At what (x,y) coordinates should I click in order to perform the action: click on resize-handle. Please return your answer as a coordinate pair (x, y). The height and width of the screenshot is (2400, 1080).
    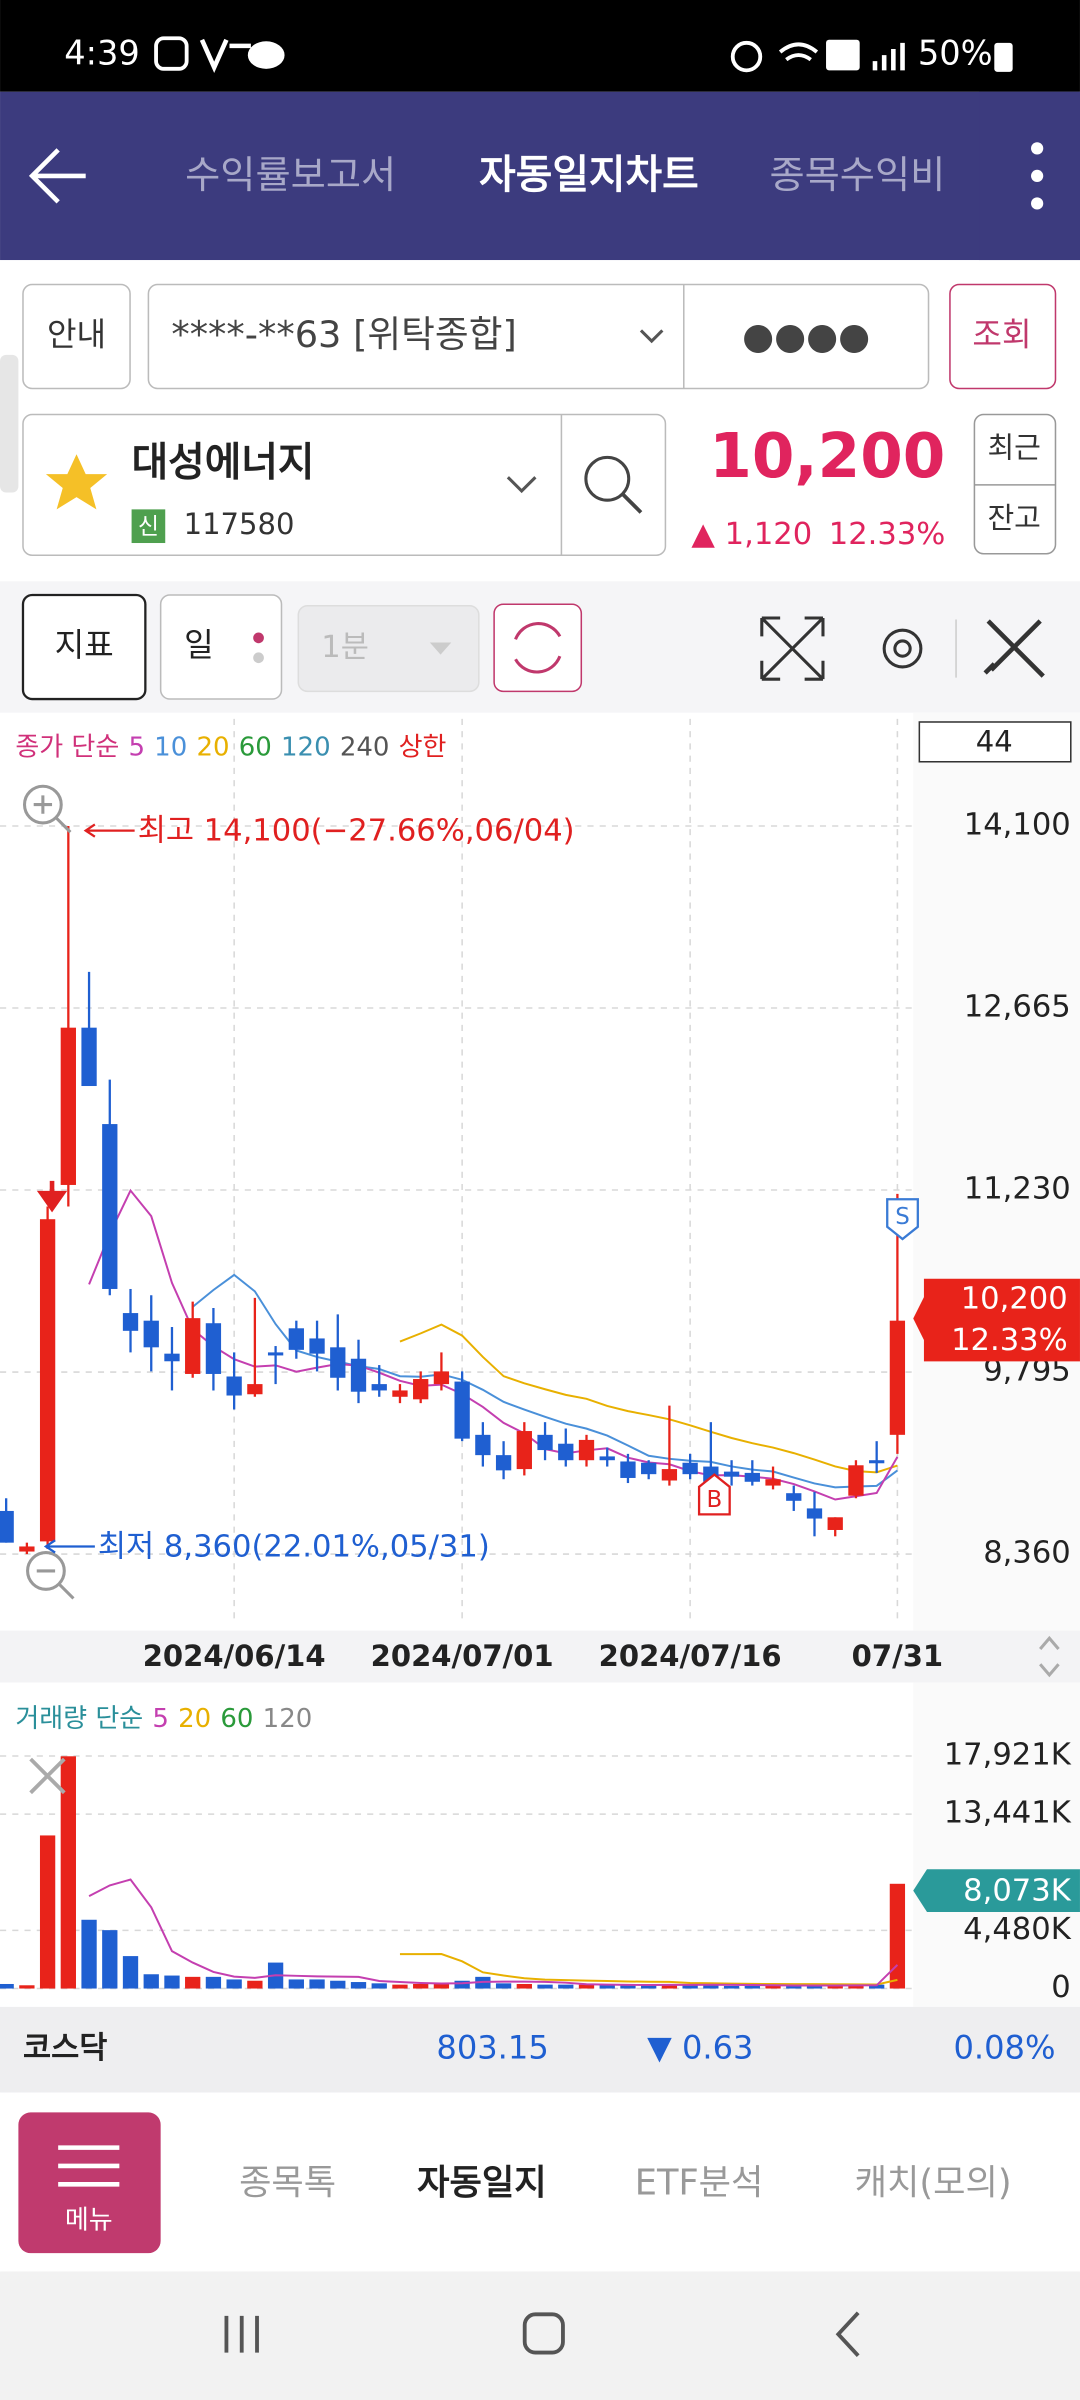
    Looking at the image, I should click on (1049, 1656).